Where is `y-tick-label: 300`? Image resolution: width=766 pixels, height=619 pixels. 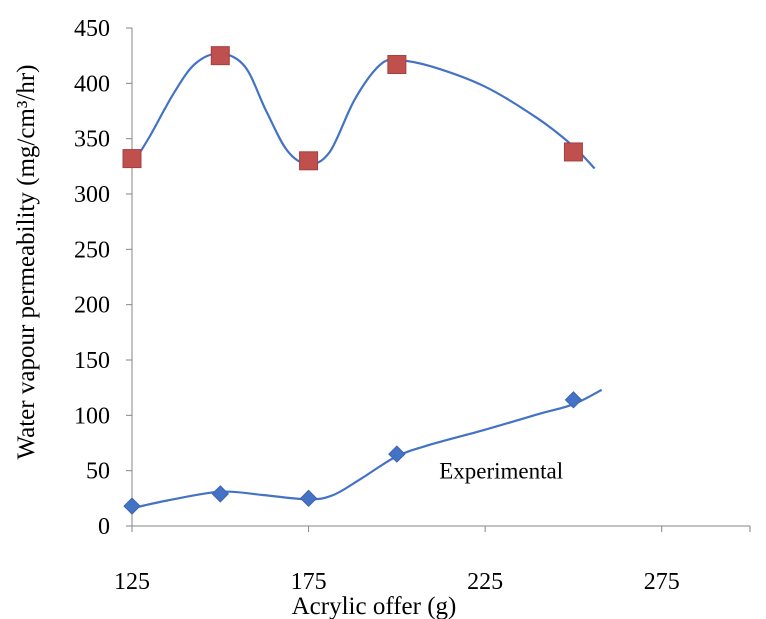 y-tick-label: 300 is located at coordinates (92, 195).